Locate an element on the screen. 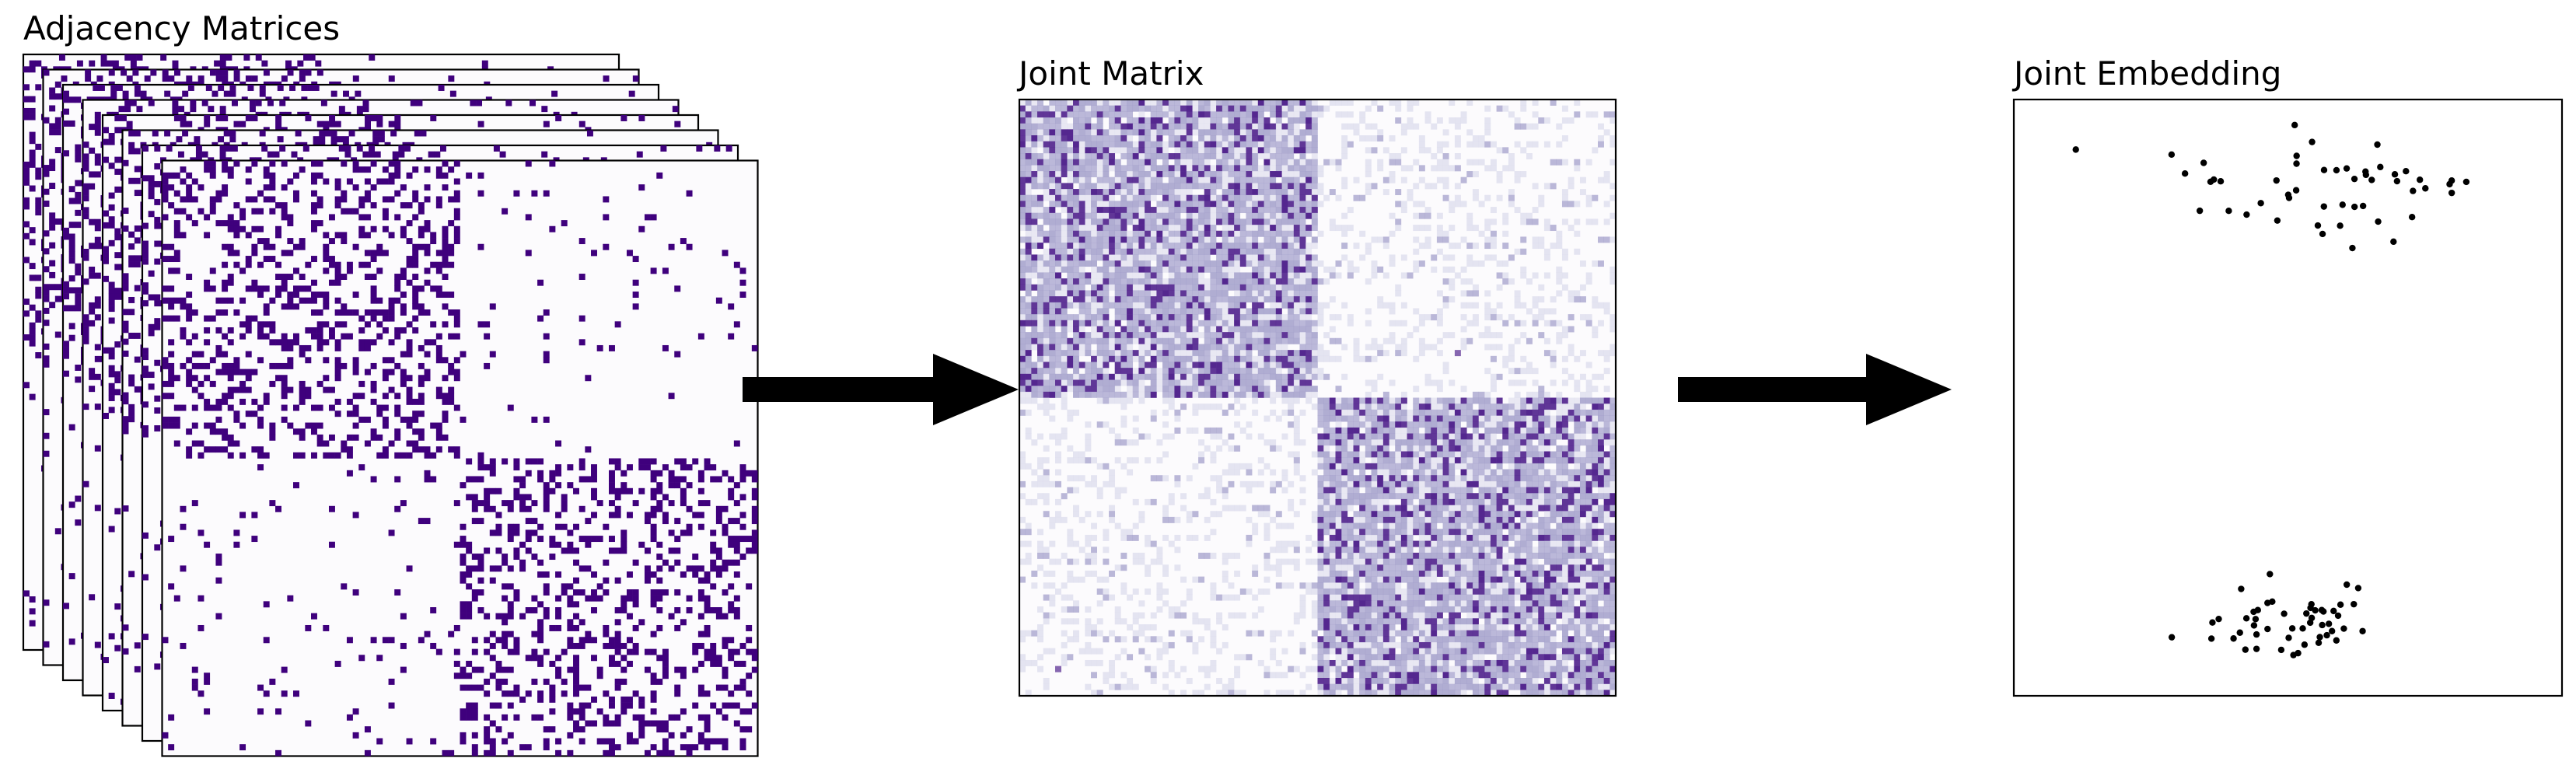  arrow-to-joint-embedding is located at coordinates (1815, 389).